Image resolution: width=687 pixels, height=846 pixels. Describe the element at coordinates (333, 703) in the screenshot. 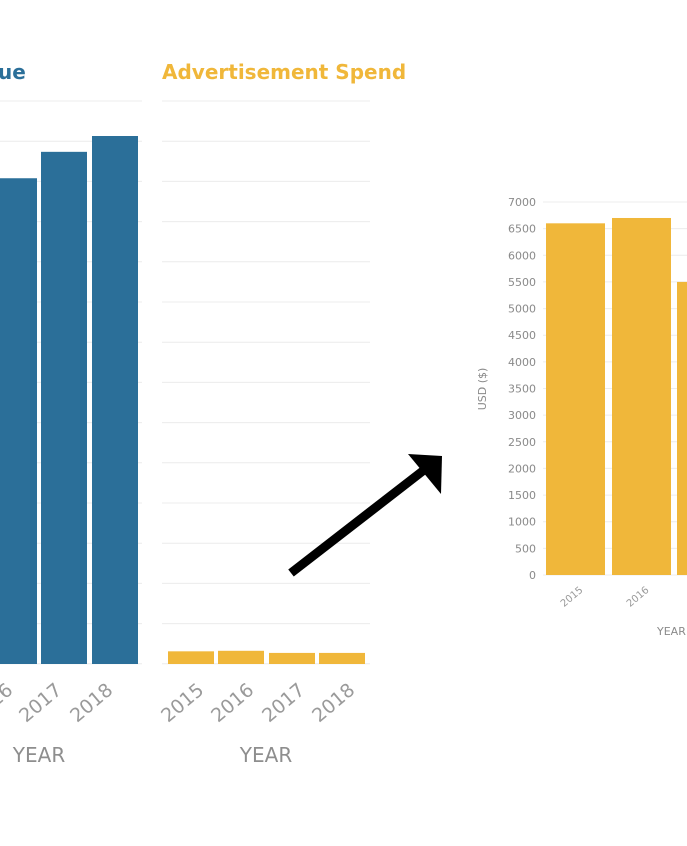

I see `ad-spend-x-tick: 2018` at that location.